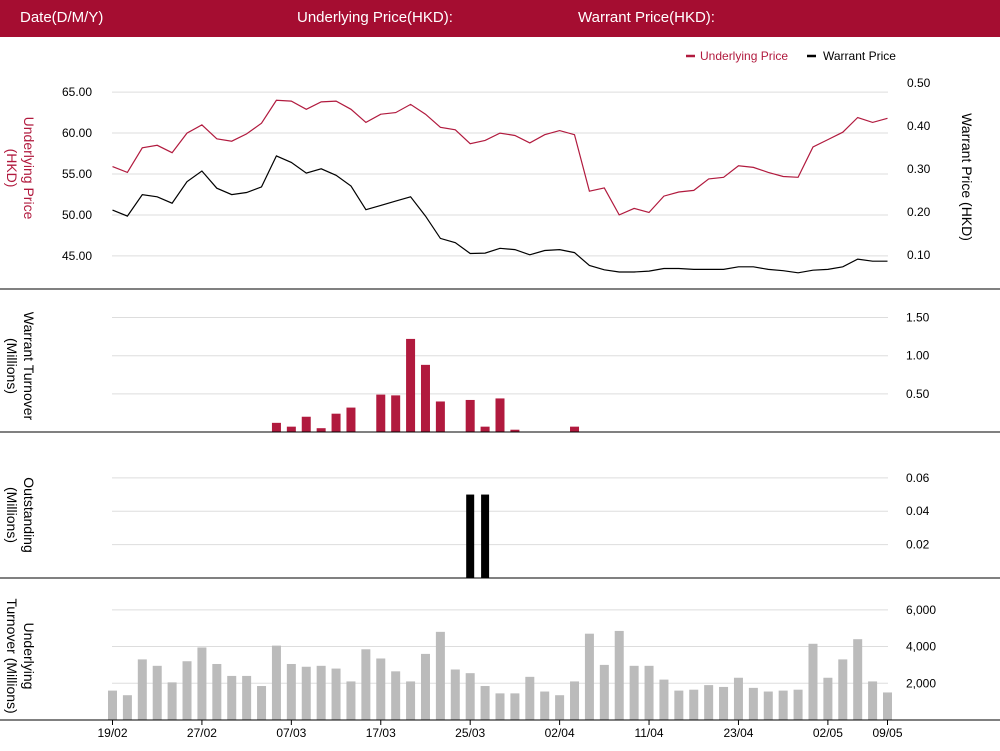 This screenshot has height=751, width=1000. I want to click on x-axis-tick-label: 09/05, so click(887, 733).